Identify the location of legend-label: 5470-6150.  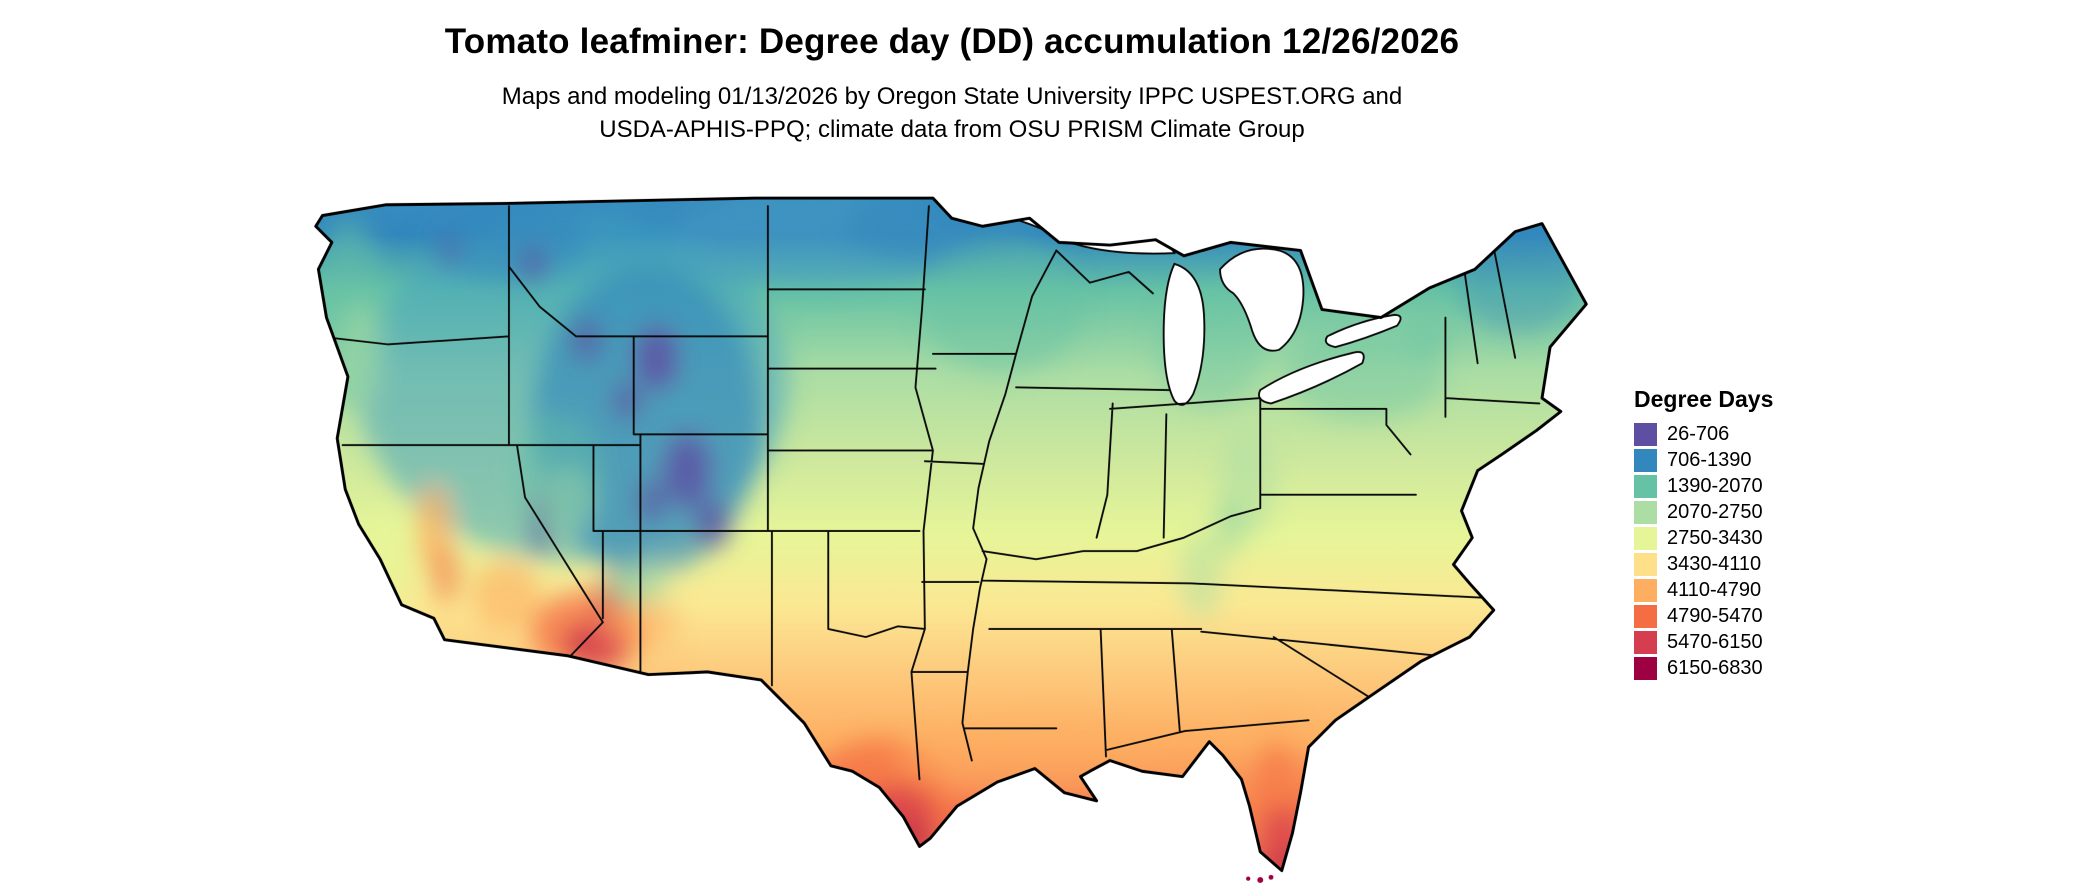
(1715, 641).